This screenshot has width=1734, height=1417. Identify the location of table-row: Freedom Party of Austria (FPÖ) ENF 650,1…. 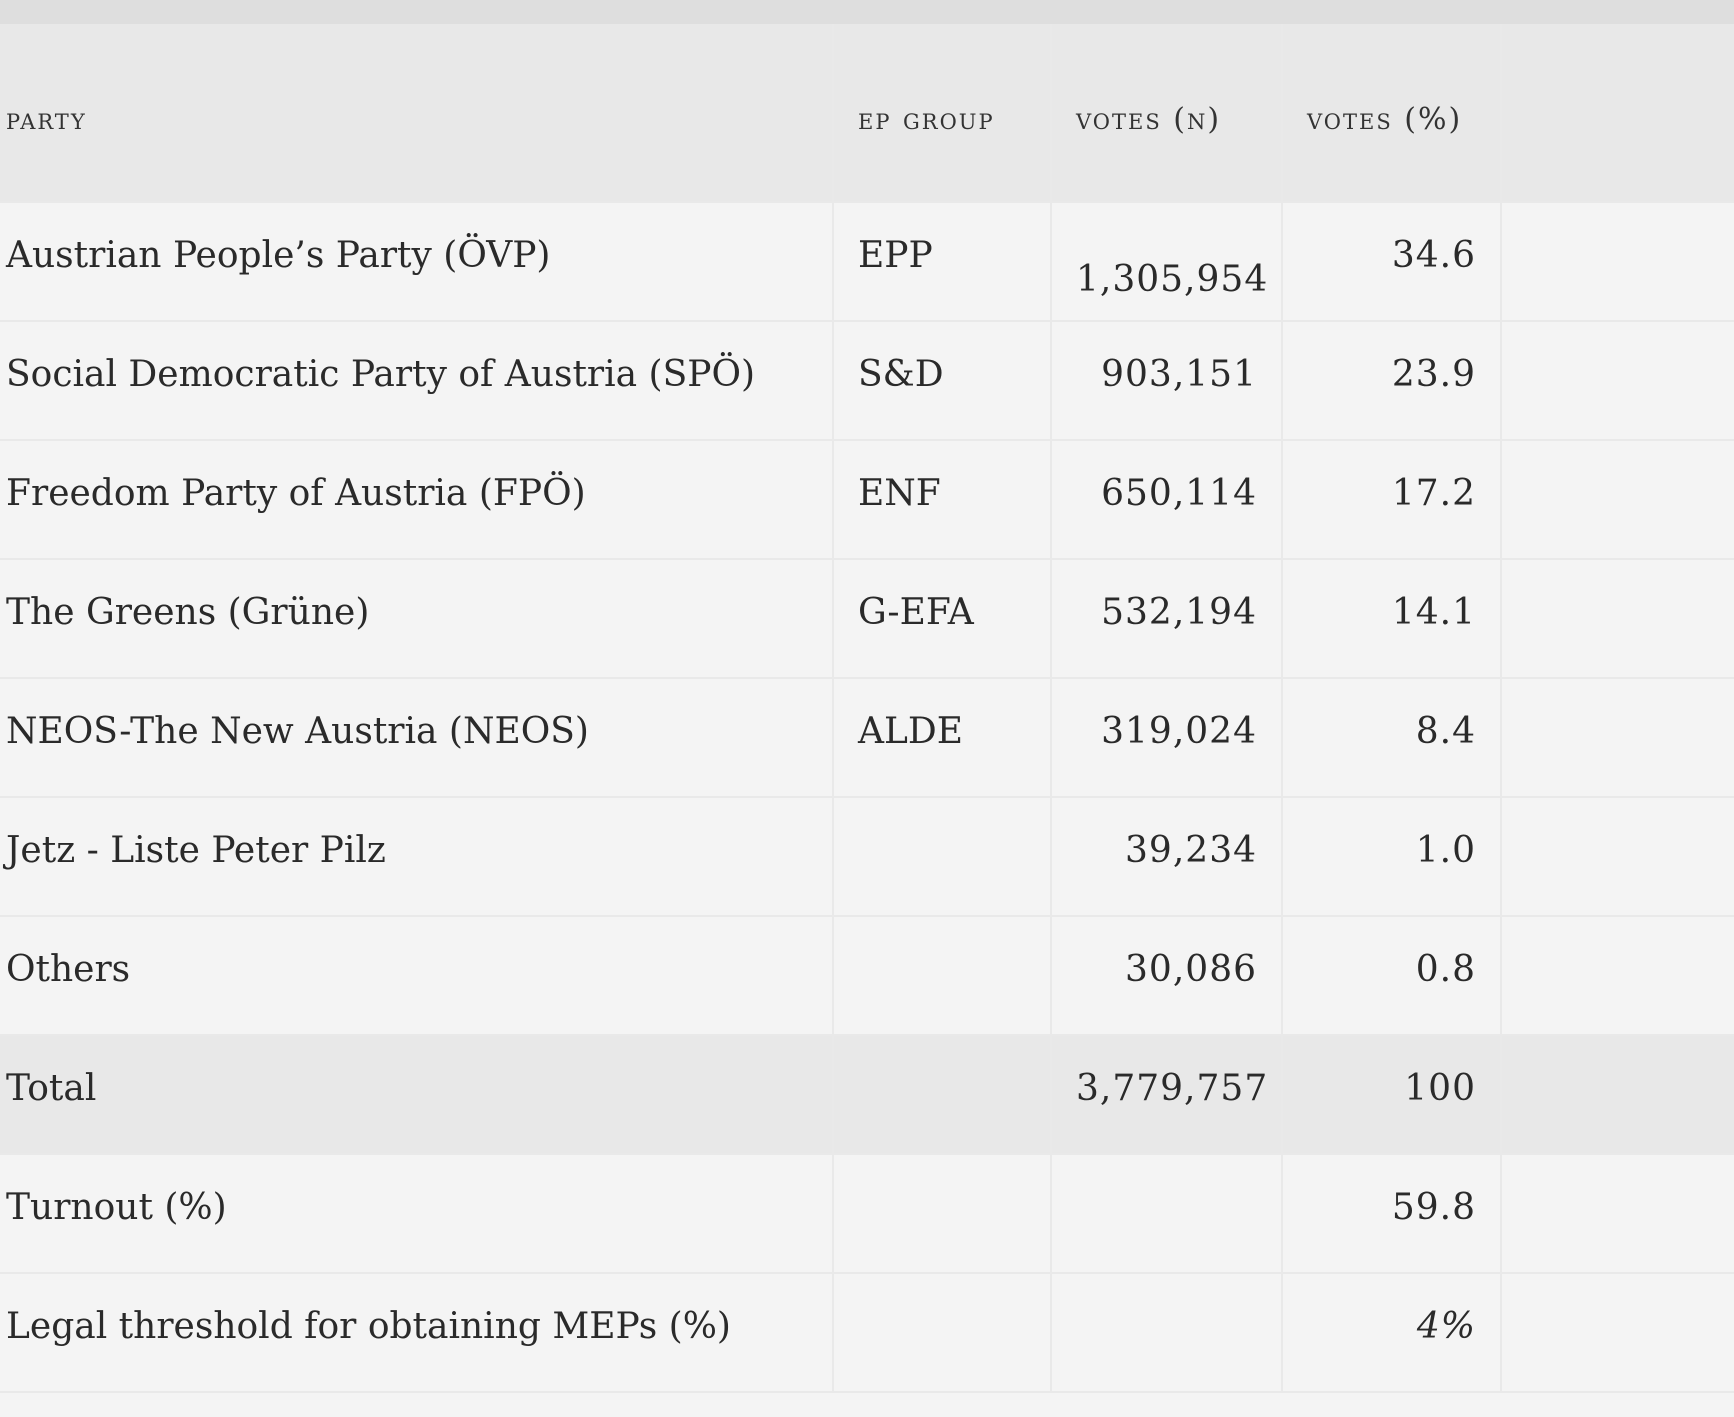
(867, 500).